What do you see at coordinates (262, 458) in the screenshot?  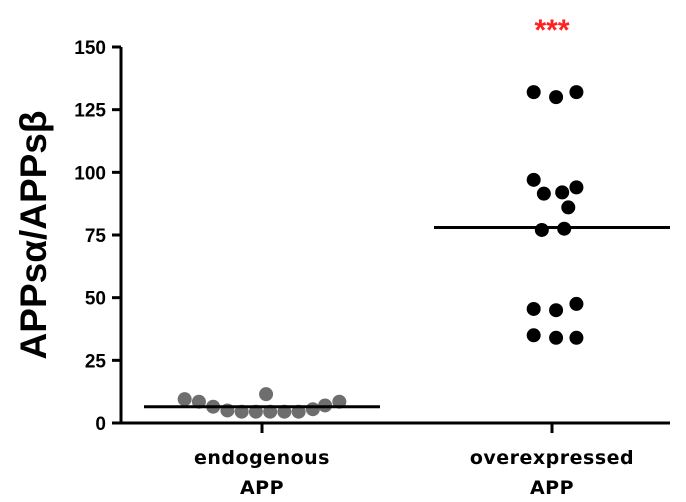 I see `x-category-label: endogenous` at bounding box center [262, 458].